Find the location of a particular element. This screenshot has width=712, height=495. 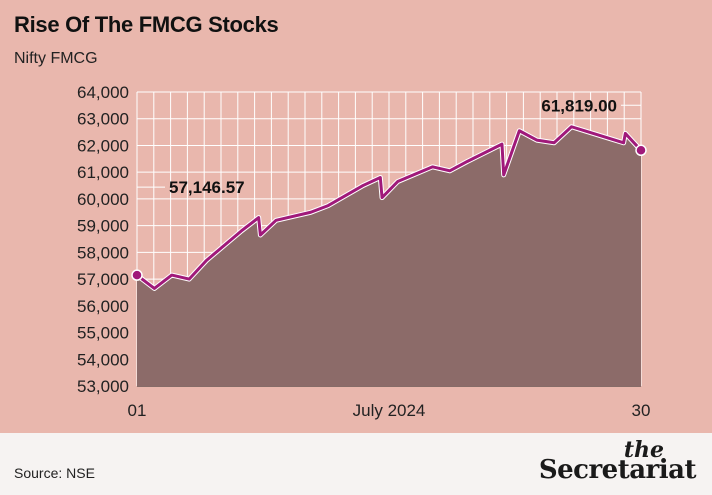

y-tick-label: 57,000 is located at coordinates (103, 279).